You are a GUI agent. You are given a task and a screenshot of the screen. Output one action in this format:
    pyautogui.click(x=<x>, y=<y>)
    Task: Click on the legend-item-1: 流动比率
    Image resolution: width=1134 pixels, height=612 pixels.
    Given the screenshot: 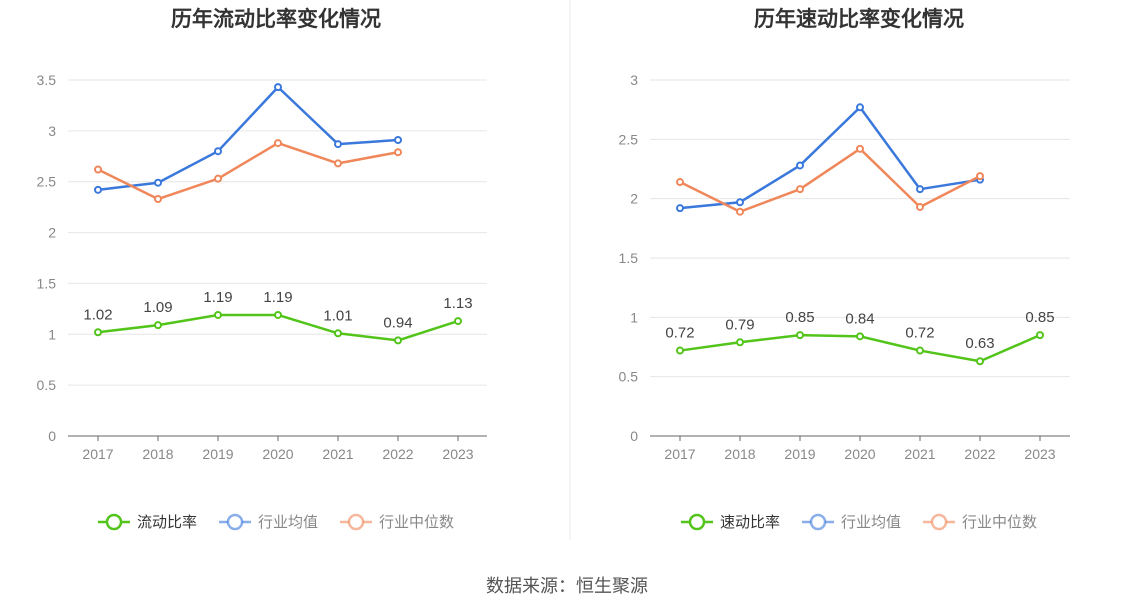 What is the action you would take?
    pyautogui.click(x=147, y=522)
    